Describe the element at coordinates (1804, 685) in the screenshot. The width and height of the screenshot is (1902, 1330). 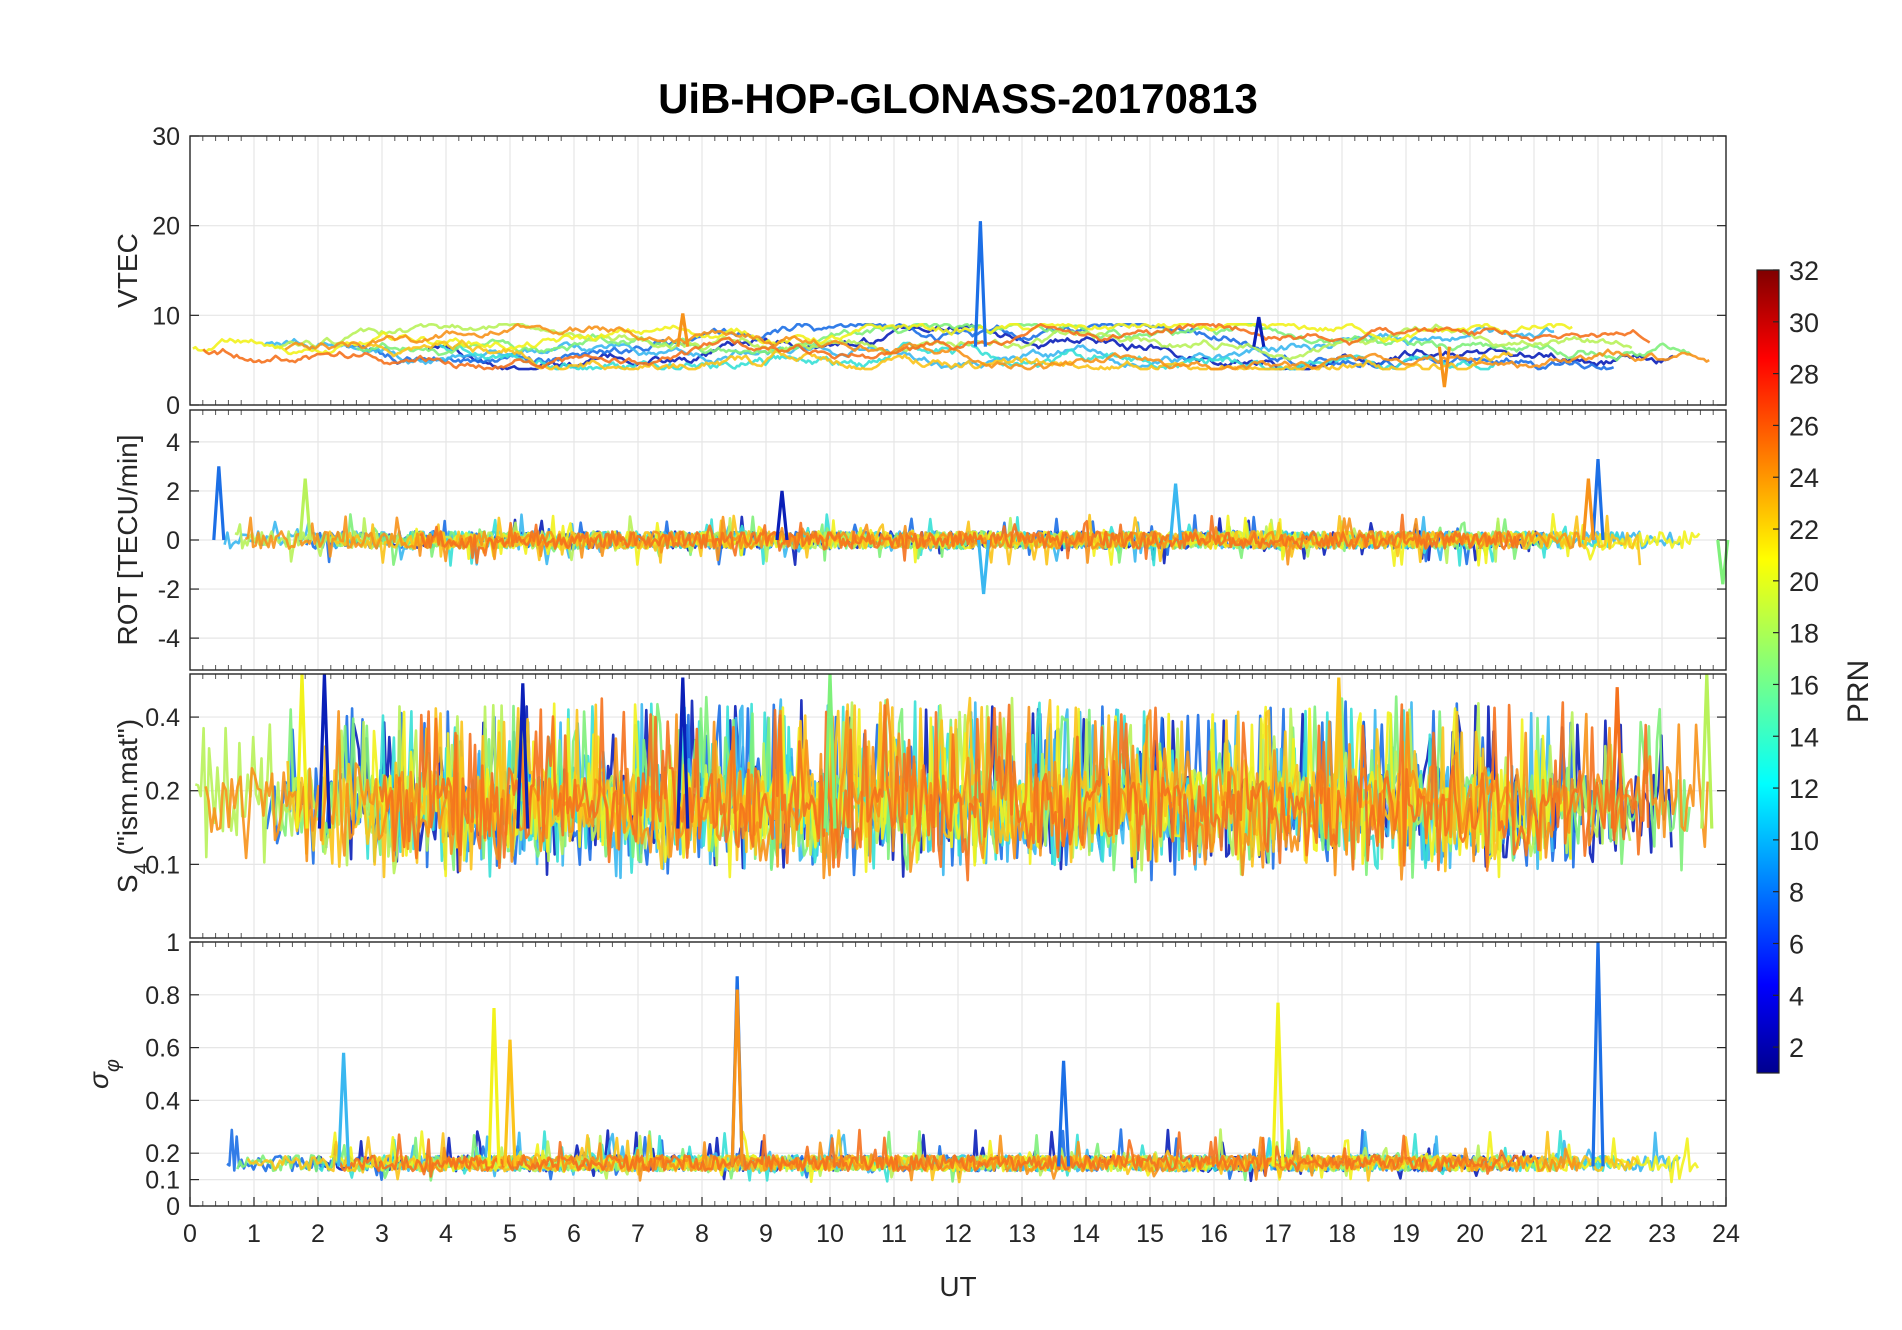
I see `colorbar-tick-label: 16` at that location.